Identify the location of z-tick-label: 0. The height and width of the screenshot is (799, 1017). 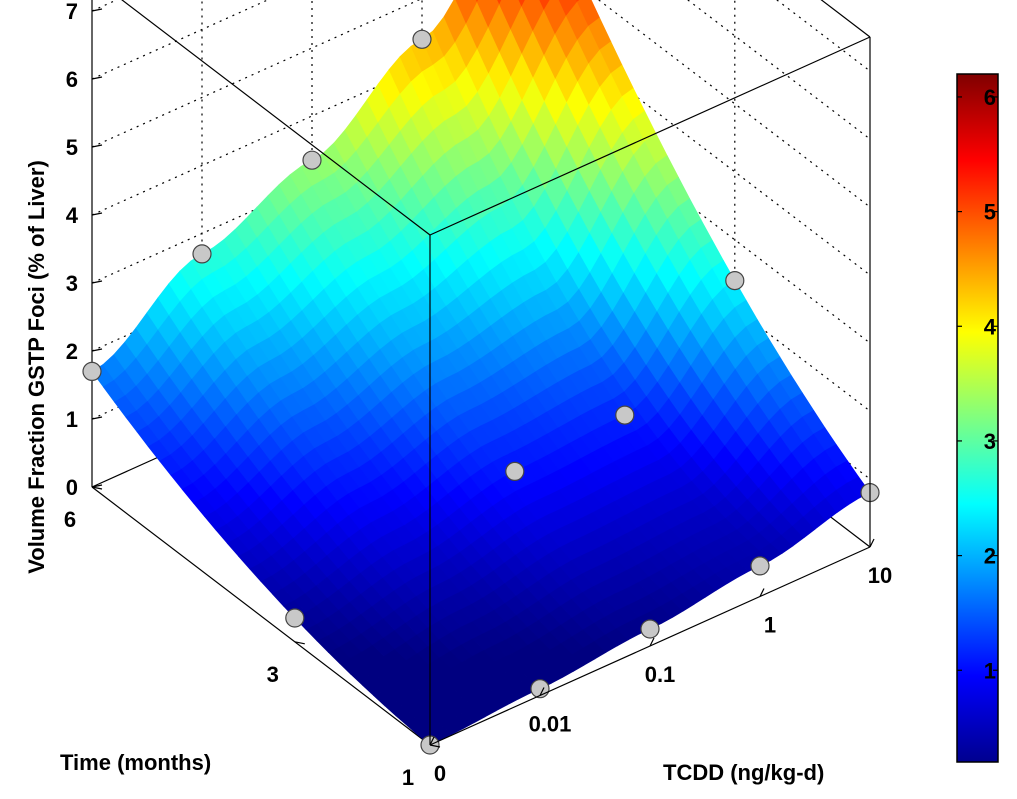
(72, 487).